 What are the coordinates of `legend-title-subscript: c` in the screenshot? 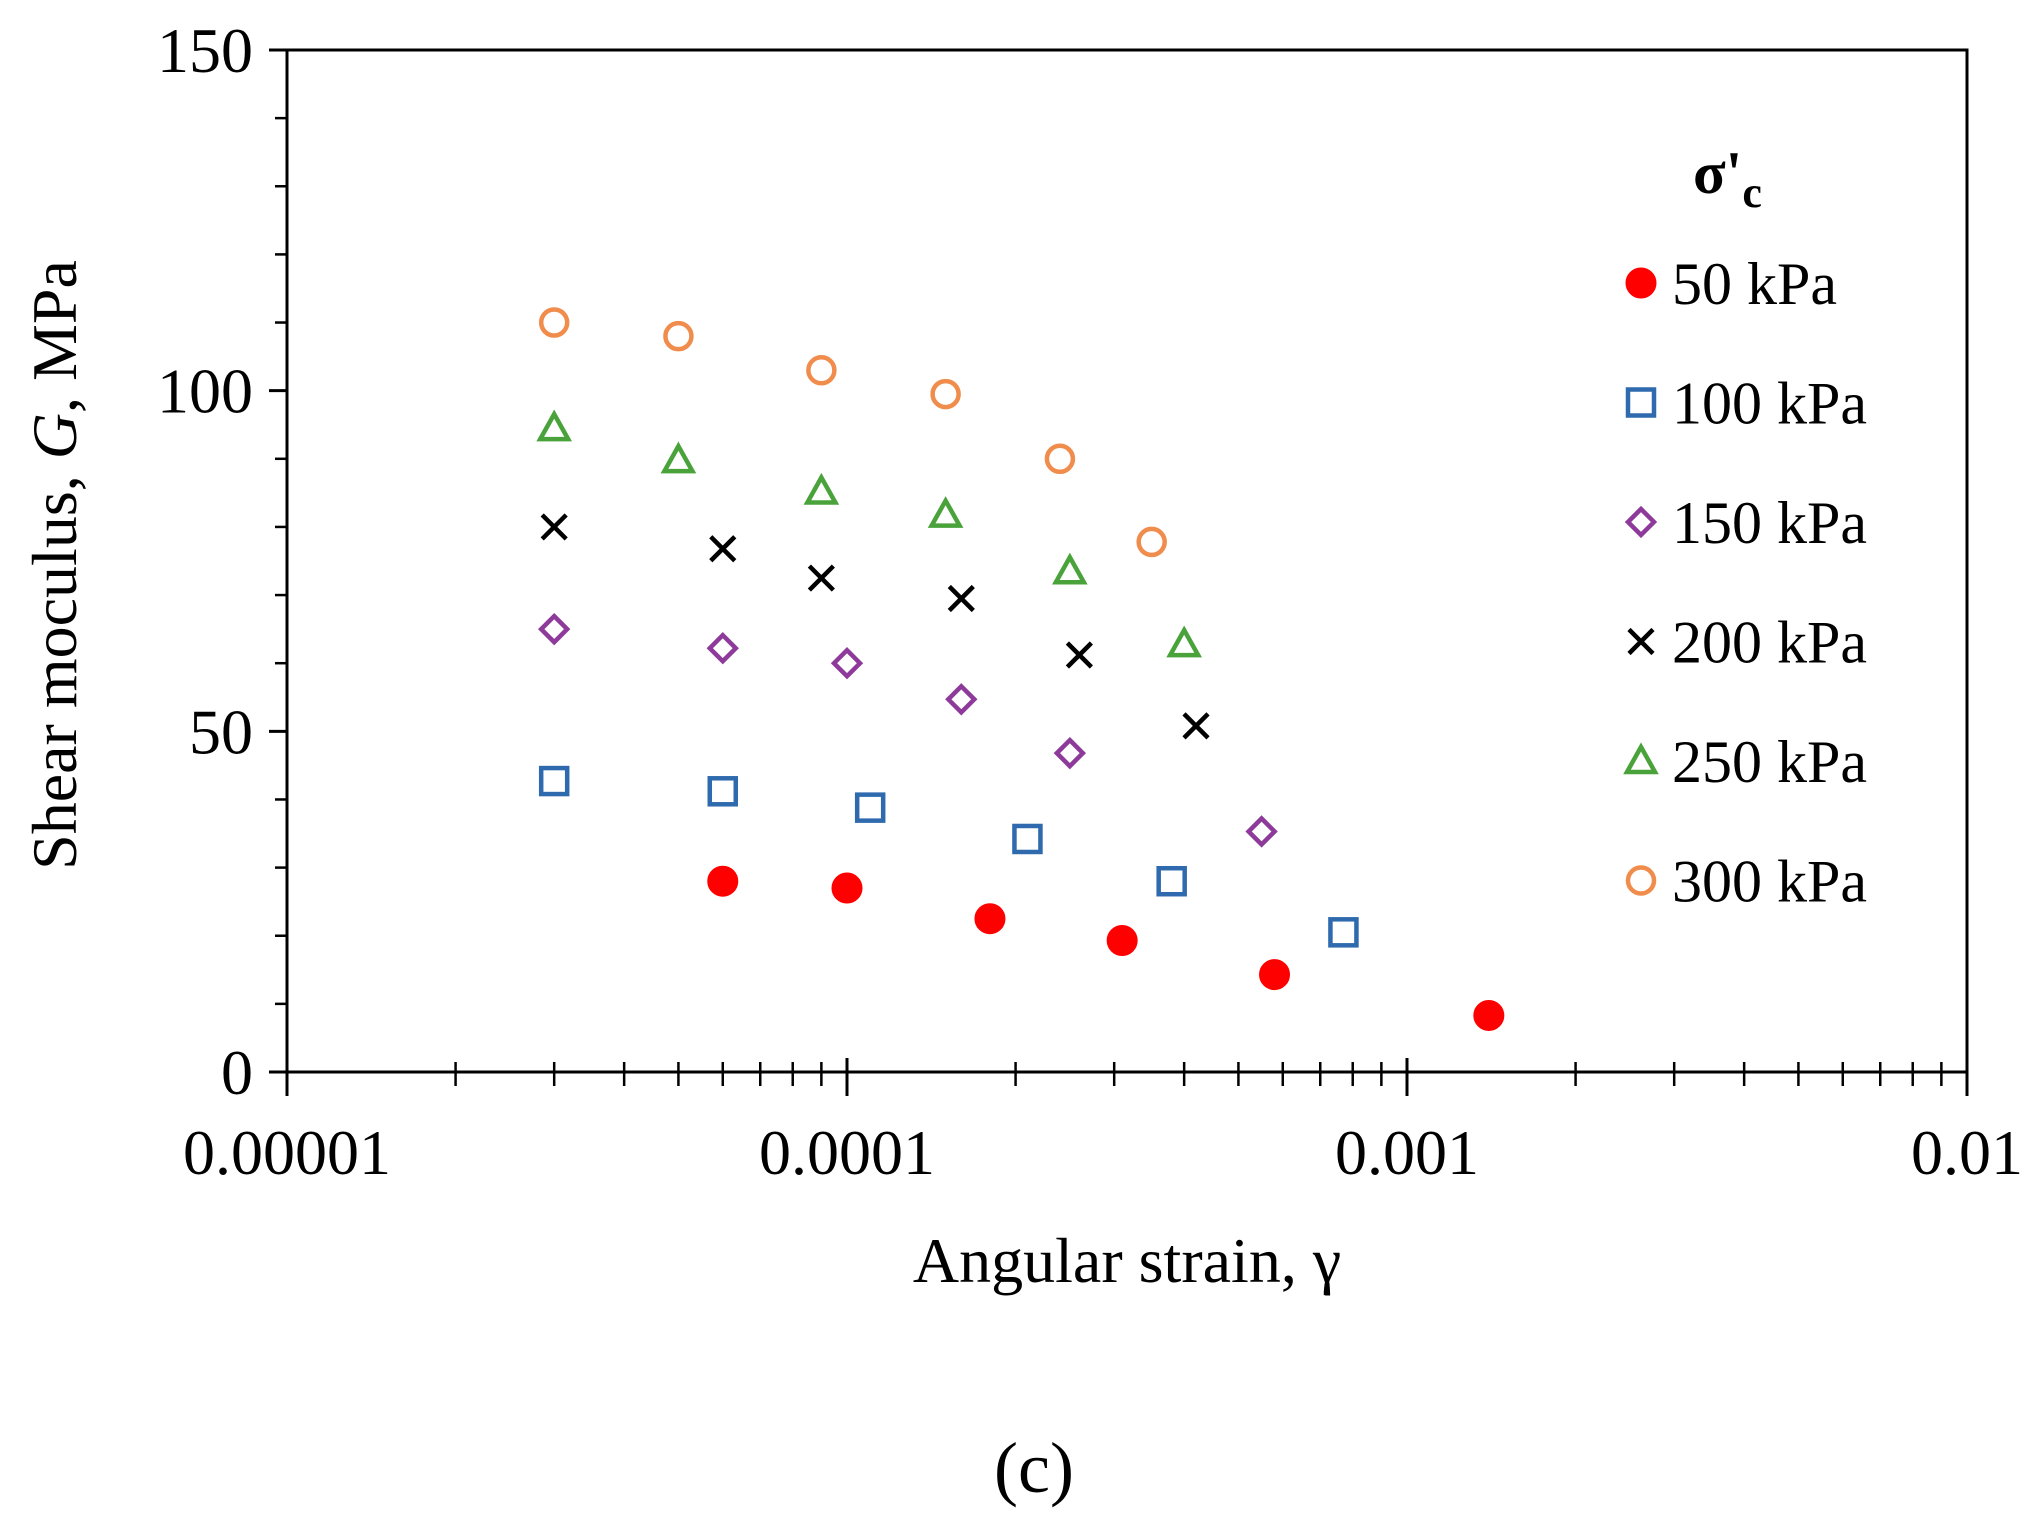 It's located at (1752, 192).